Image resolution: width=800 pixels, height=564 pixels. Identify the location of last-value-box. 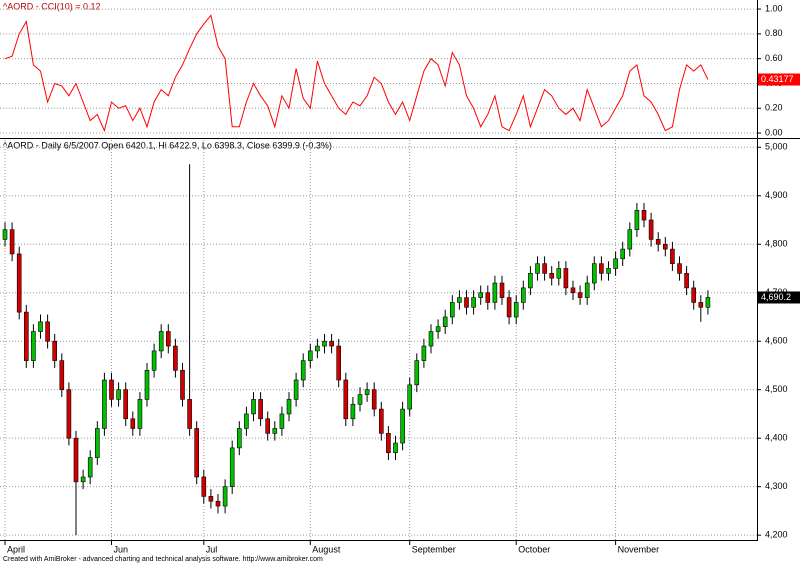
(779, 79).